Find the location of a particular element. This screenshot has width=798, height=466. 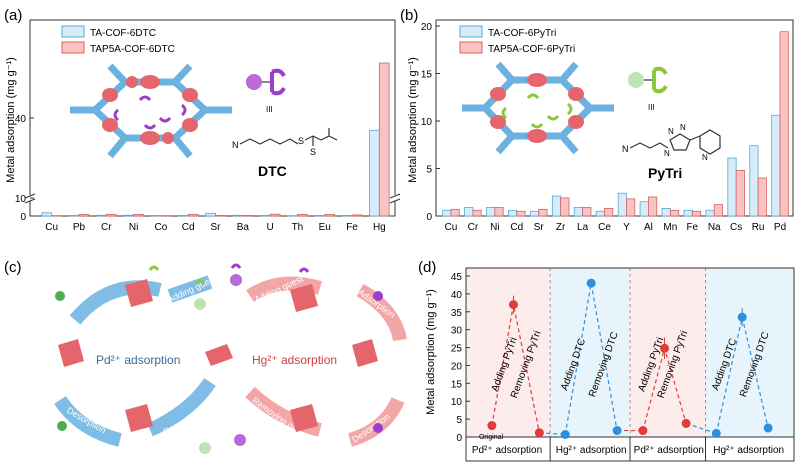

x-tick-label-a: Eu is located at coordinates (325, 227).